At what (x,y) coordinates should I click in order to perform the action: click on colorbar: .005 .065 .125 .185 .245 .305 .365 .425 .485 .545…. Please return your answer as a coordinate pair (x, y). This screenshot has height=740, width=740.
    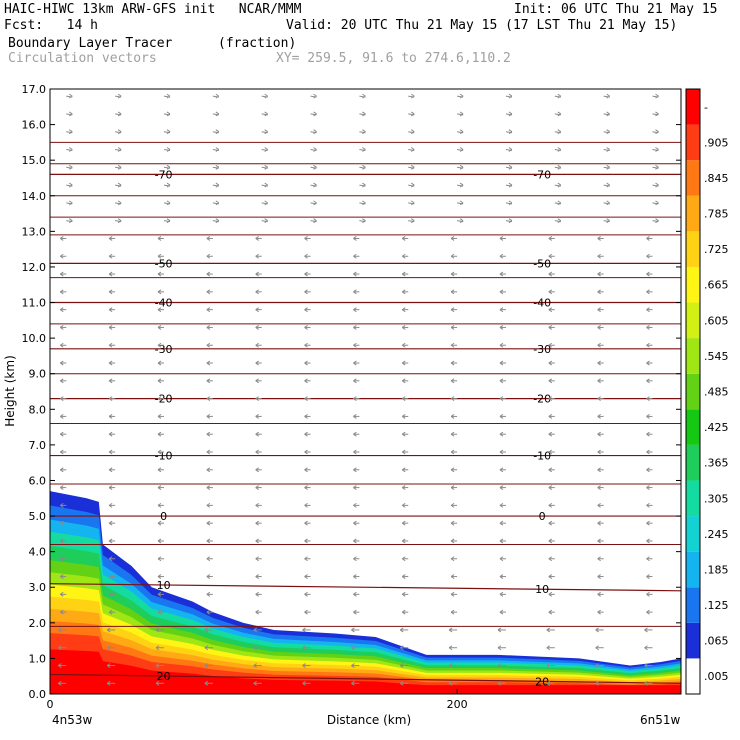
    Looking at the image, I should click on (707, 391).